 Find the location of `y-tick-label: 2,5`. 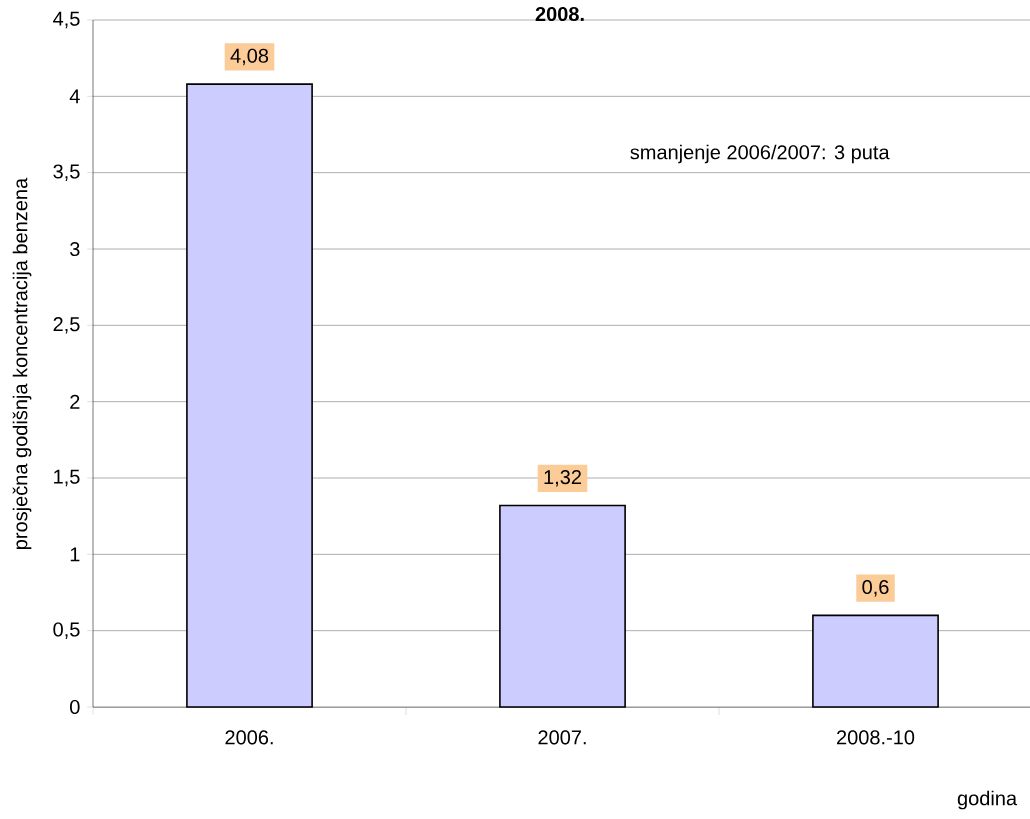

y-tick-label: 2,5 is located at coordinates (66, 325).